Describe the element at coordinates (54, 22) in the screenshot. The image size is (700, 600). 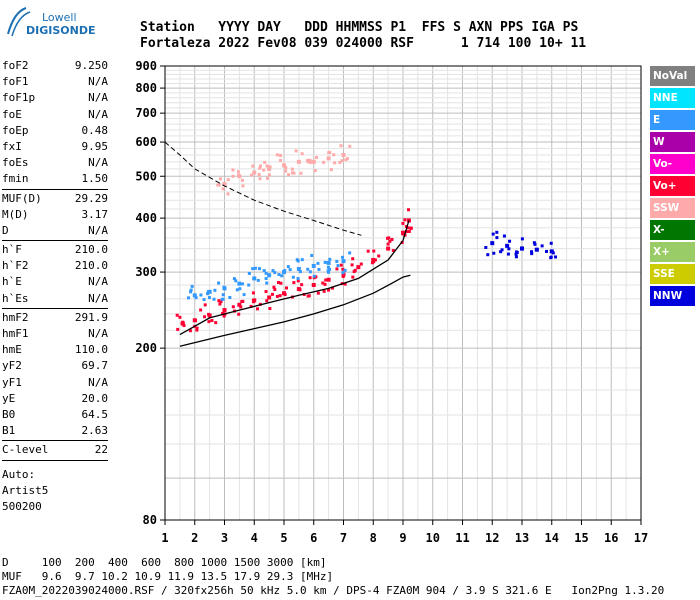
I see `lowell-digisonde-logo: Lowell DIGISONDE` at that location.